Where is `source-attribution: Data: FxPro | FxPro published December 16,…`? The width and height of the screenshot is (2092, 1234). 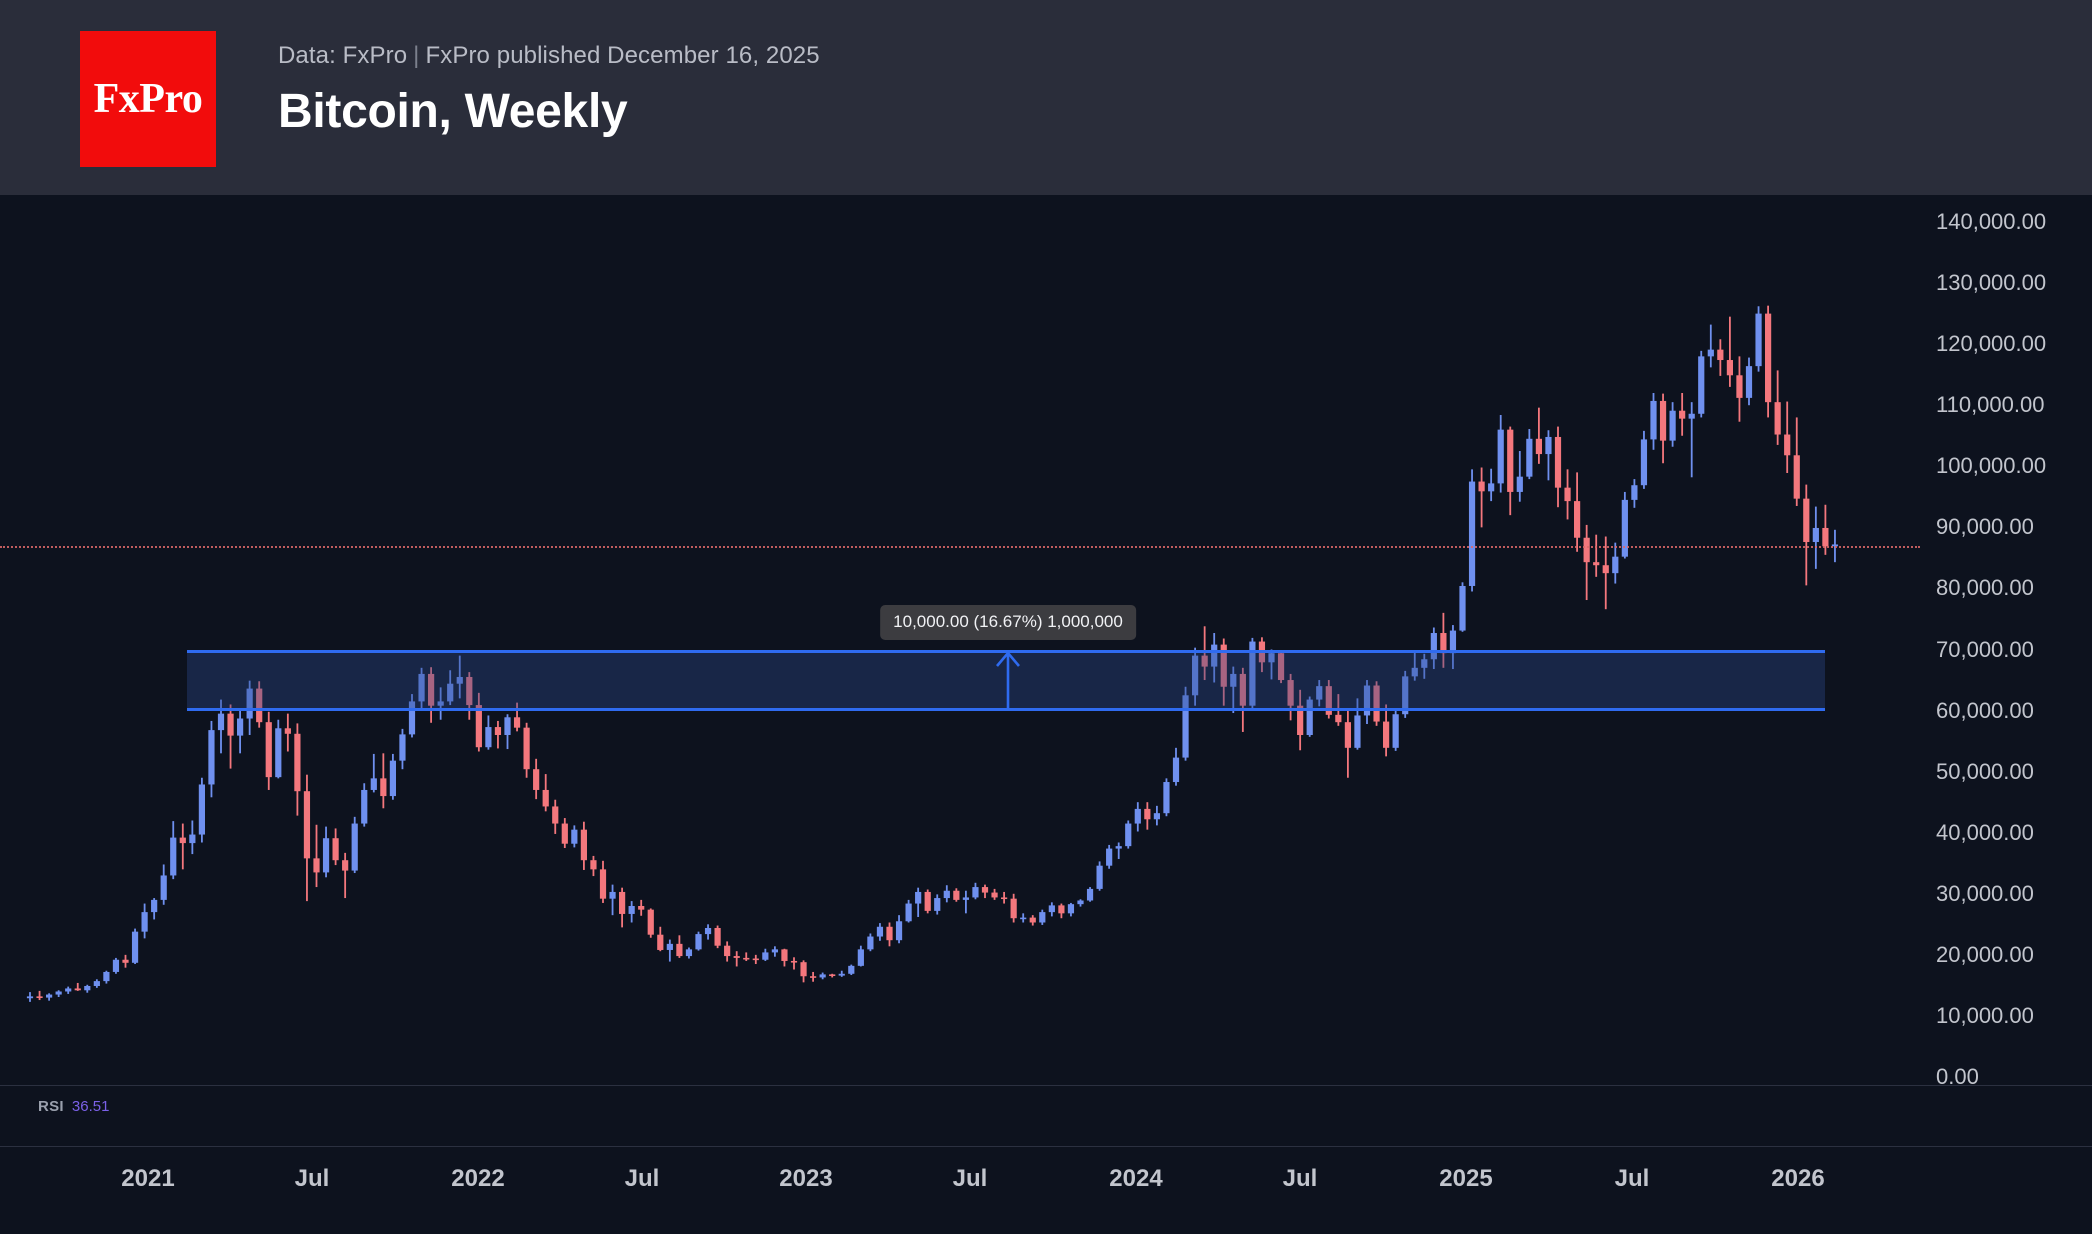
source-attribution: Data: FxPro | FxPro published December 16,… is located at coordinates (549, 56).